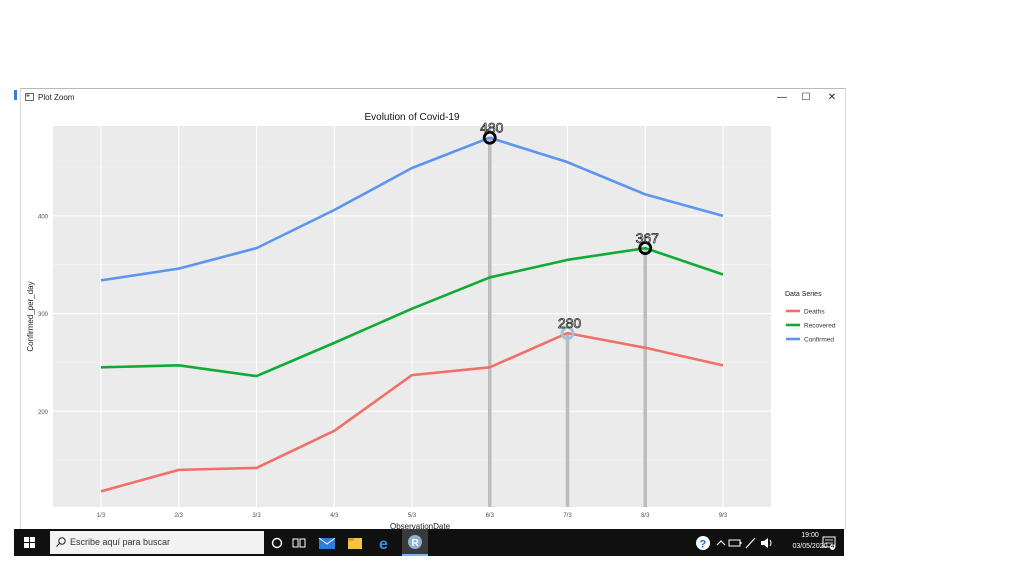 The width and height of the screenshot is (1035, 580). Describe the element at coordinates (819, 340) in the screenshot. I see `legend-label-confirmed: Confirmed` at that location.